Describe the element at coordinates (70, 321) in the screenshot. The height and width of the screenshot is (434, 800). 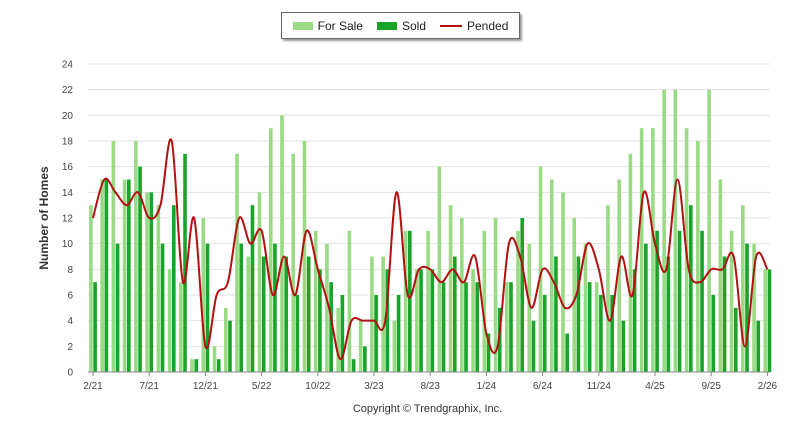
I see `y-tick-label: 4` at that location.